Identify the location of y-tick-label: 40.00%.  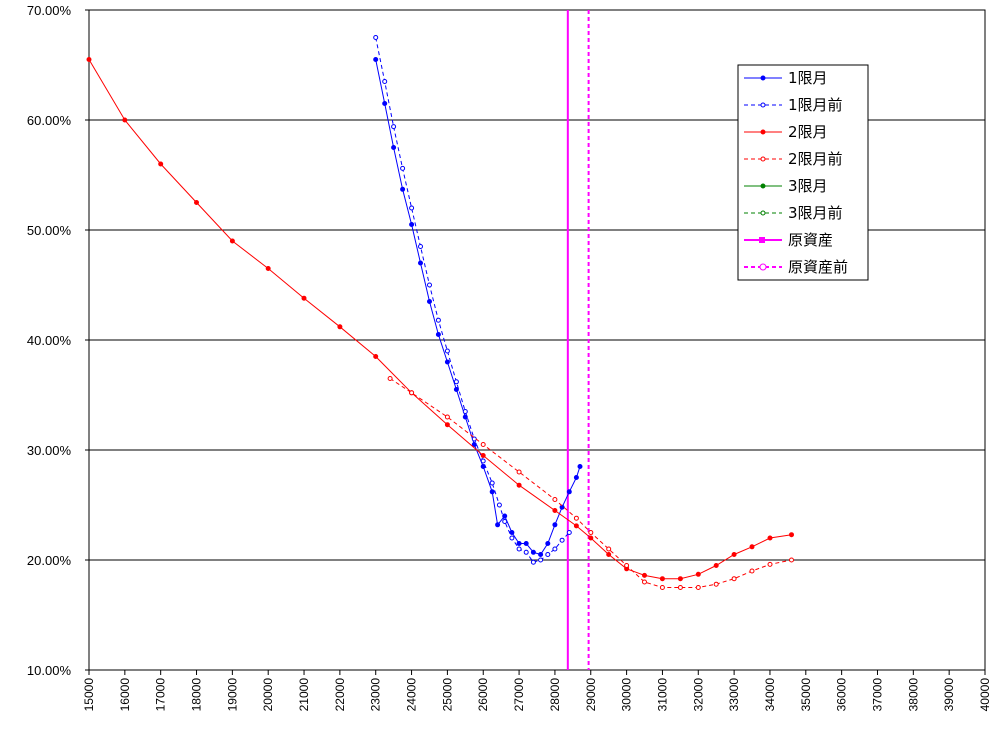
(49, 340).